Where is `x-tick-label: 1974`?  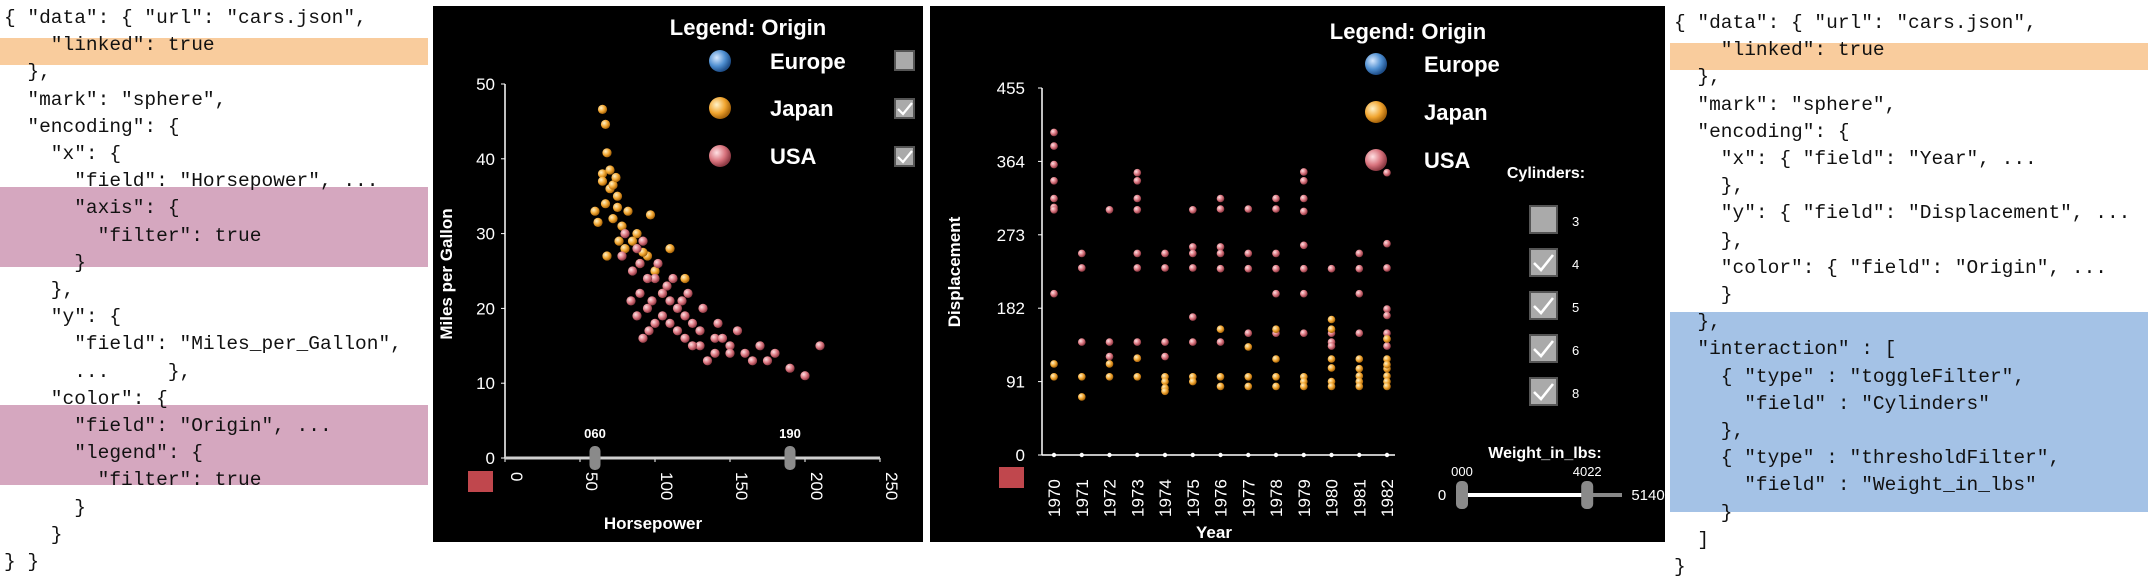
x-tick-label: 1974 is located at coordinates (1165, 498).